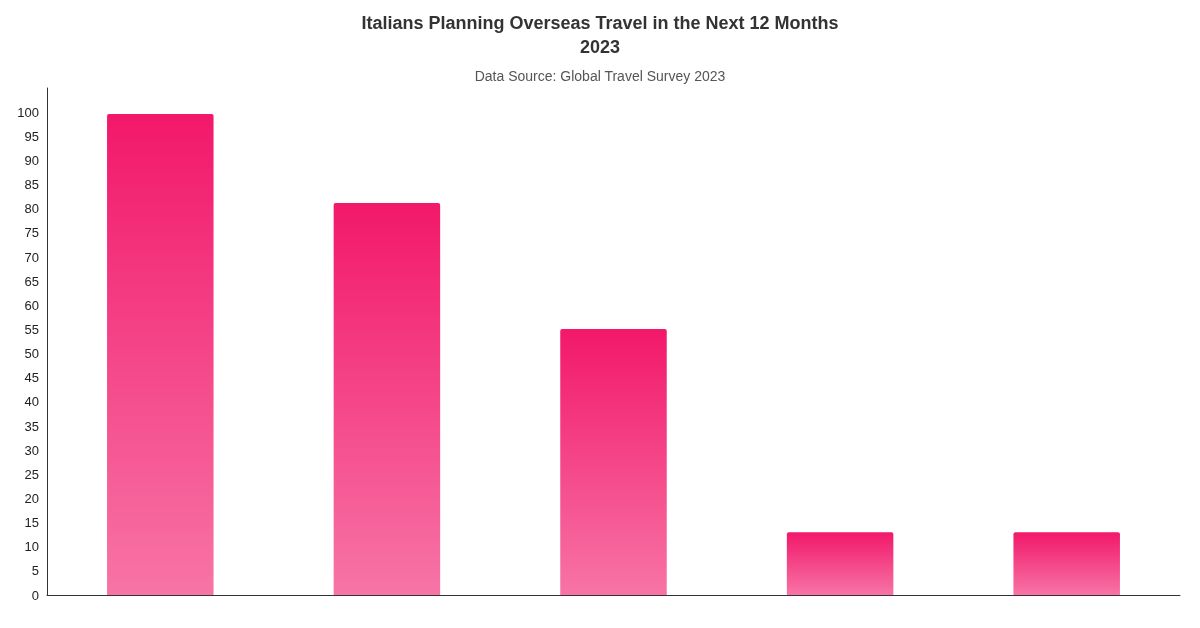 This screenshot has height=628, width=1200. Describe the element at coordinates (31, 523) in the screenshot. I see `y-tick-label: 15` at that location.